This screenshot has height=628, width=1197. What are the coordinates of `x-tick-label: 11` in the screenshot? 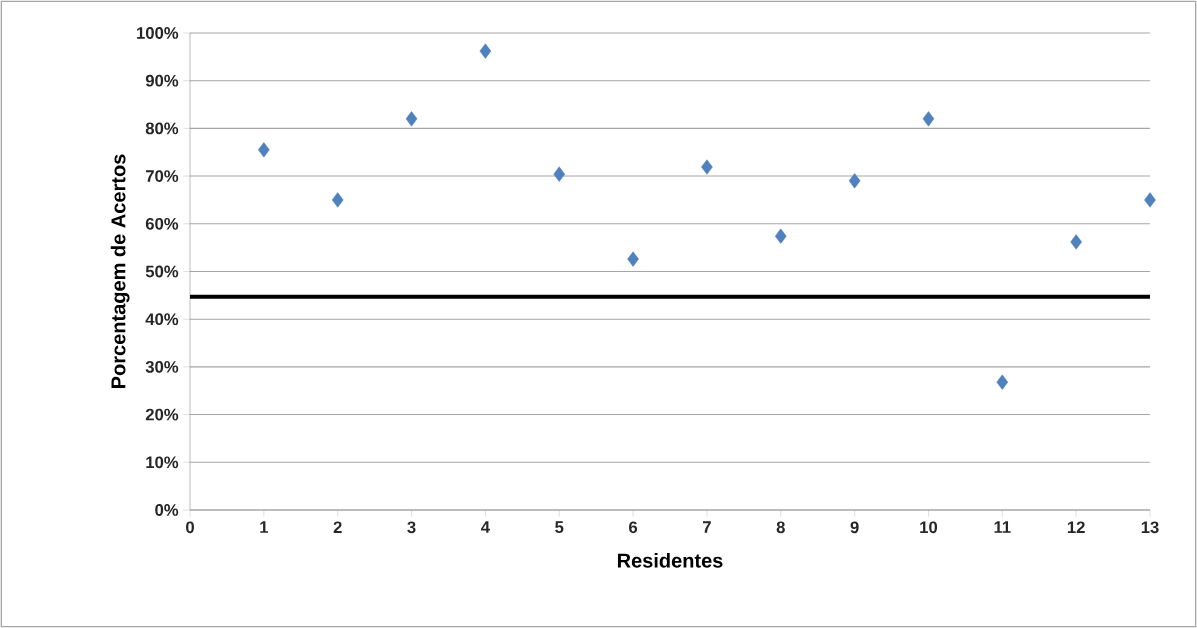 It's located at (1002, 527).